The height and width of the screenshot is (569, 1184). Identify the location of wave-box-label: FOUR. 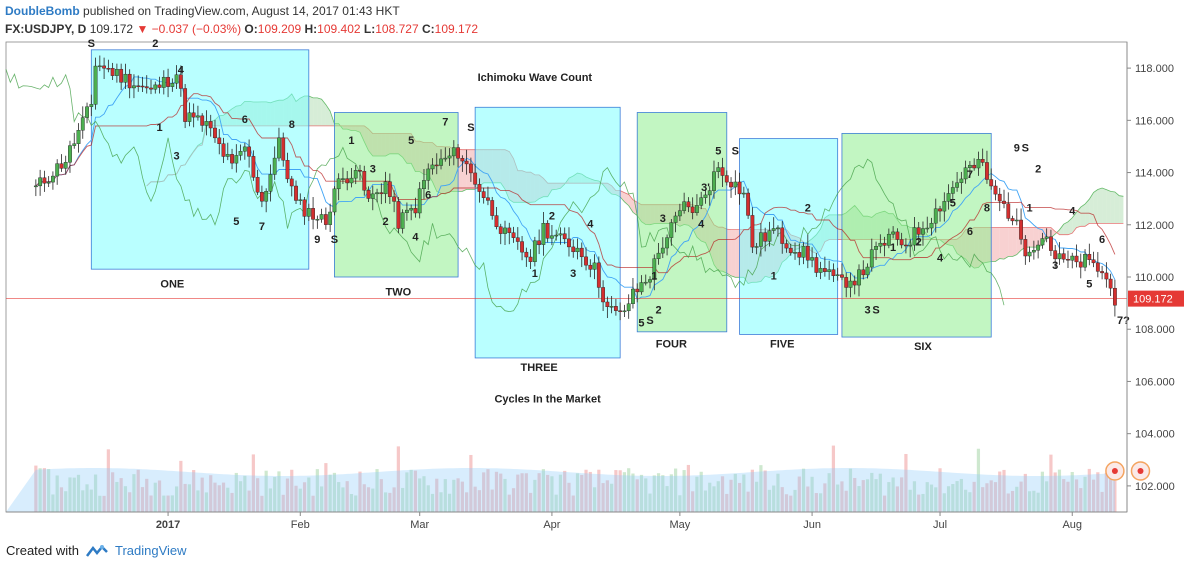
(671, 345).